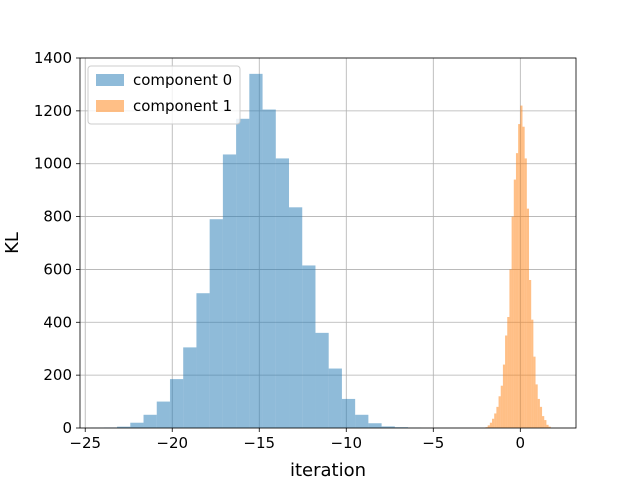 This screenshot has height=480, width=640. I want to click on bar-series0-bin12, so click(256, 250).